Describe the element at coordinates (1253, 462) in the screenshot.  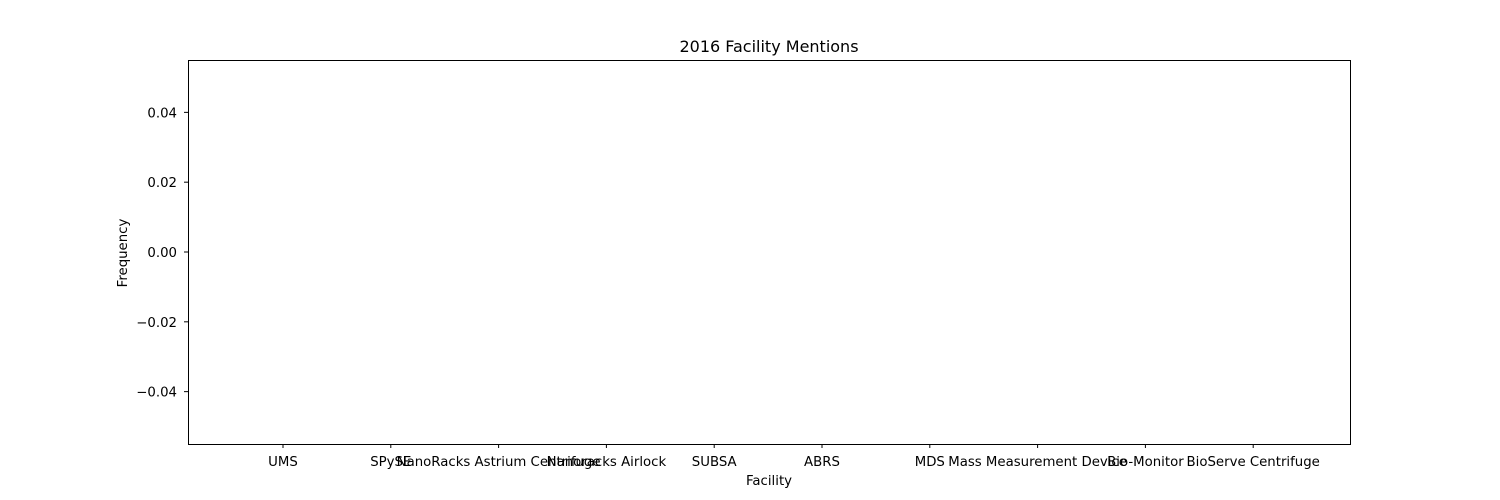
I see `x-tick-label: BioServe Centrifuge` at that location.